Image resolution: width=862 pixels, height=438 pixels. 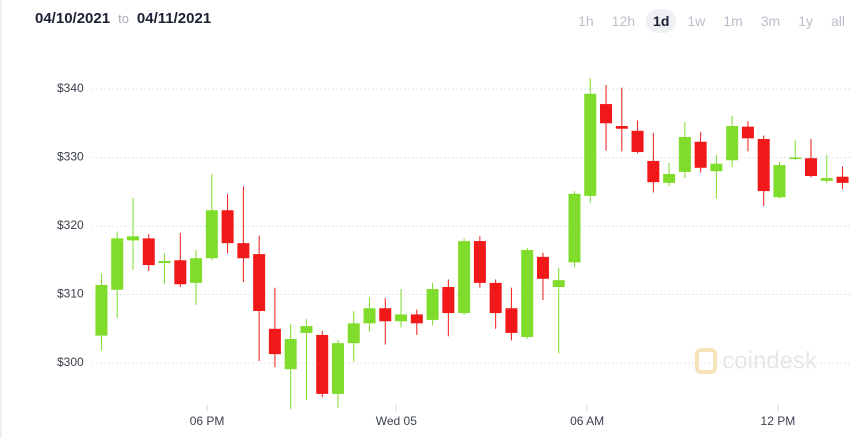 I want to click on x-tick-label: Wed 05, so click(x=396, y=421).